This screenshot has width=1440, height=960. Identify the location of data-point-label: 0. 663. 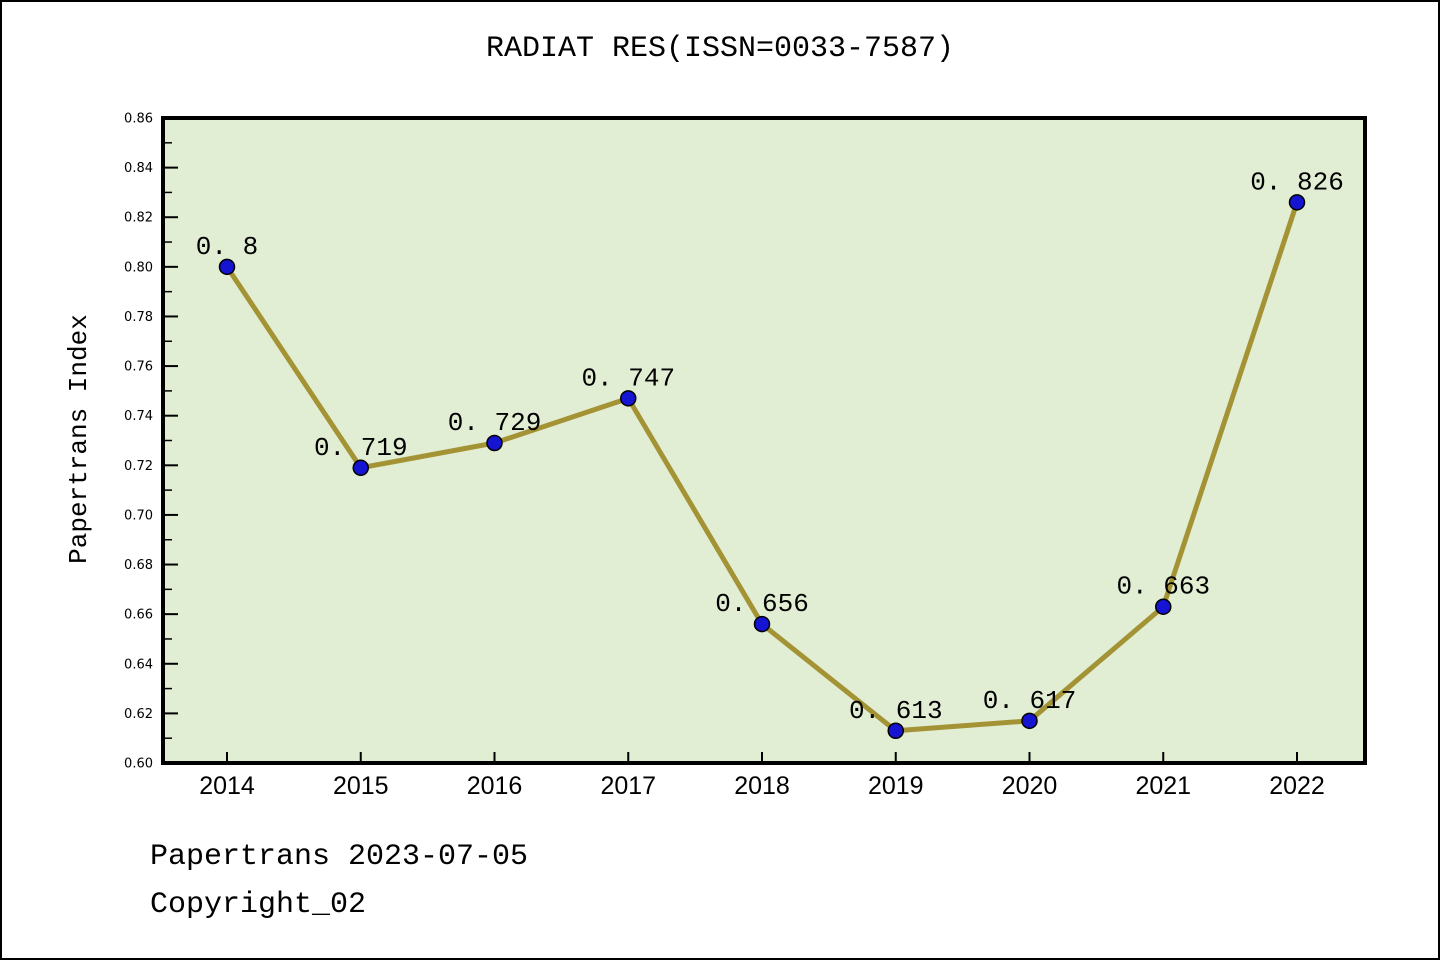
(1163, 587).